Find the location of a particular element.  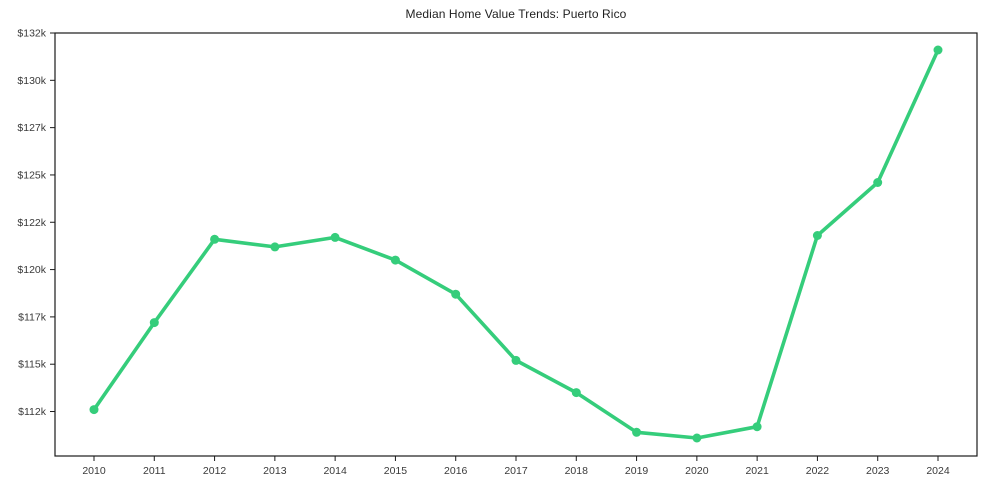

x-axis-tick-label: 2020 is located at coordinates (697, 471).